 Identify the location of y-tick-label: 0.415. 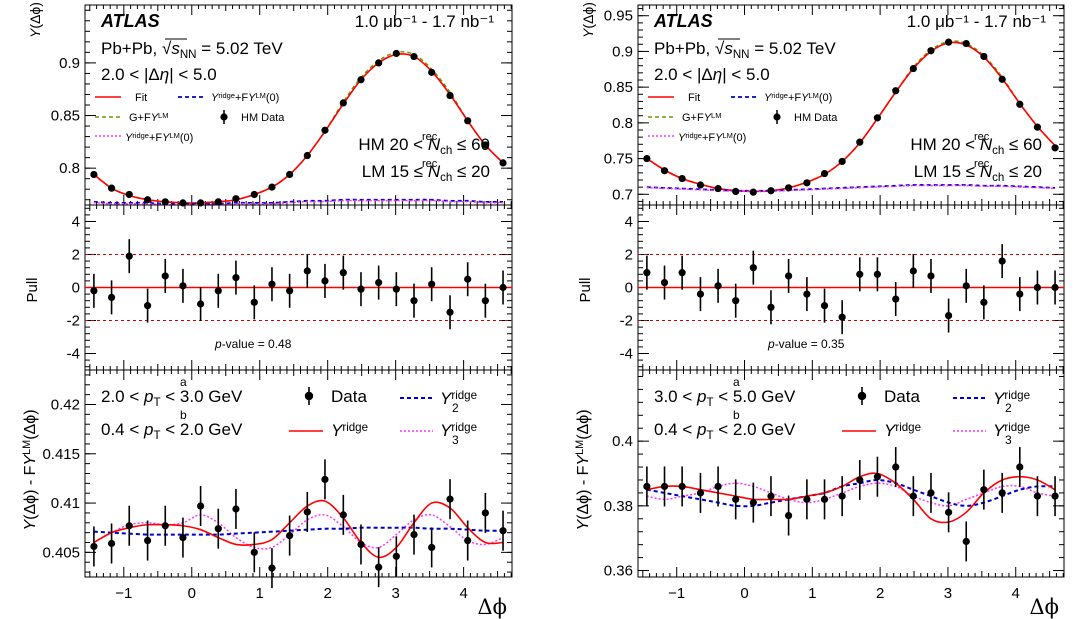
(61, 454).